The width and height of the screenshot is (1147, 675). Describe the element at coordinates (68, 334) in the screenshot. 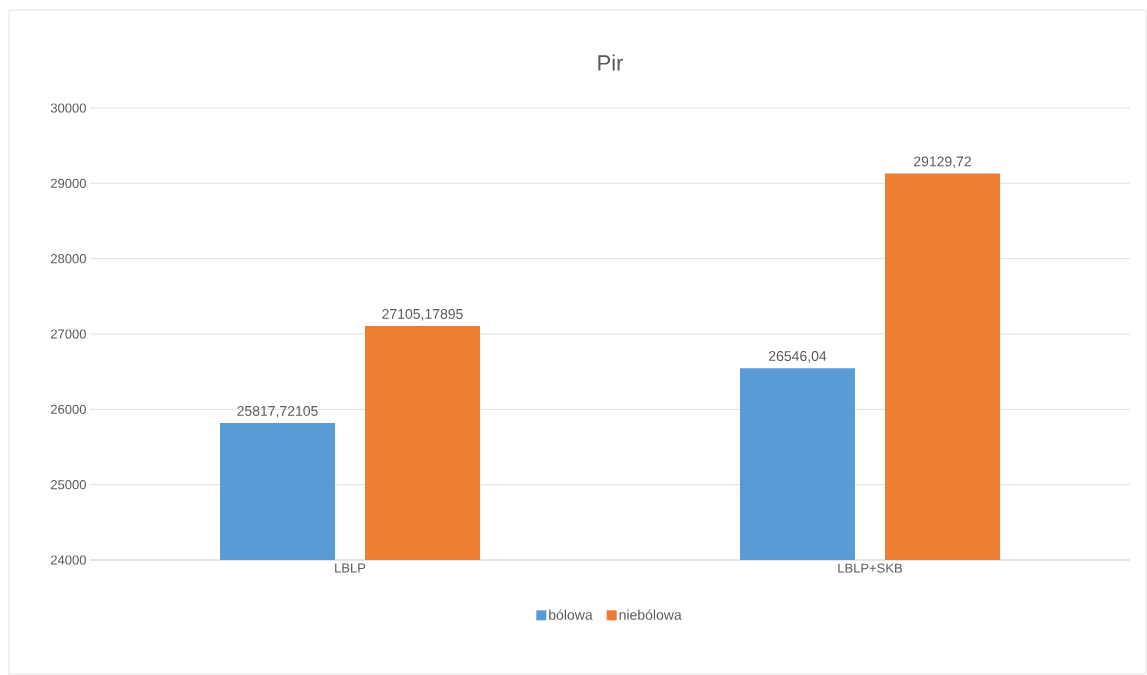

I see `y-tick-label: 27000` at that location.